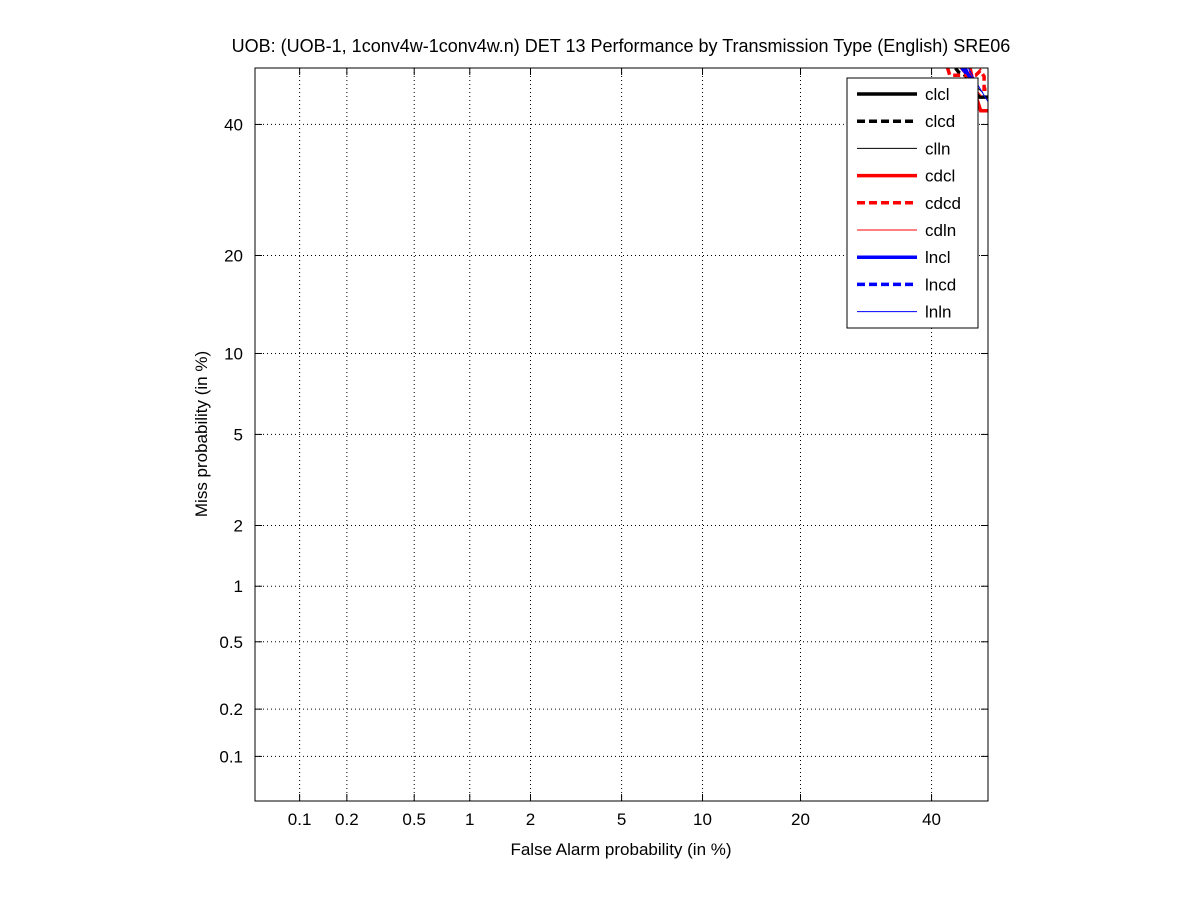 The image size is (1201, 900). Describe the element at coordinates (414, 819) in the screenshot. I see `x-tick-label: 0.5` at that location.